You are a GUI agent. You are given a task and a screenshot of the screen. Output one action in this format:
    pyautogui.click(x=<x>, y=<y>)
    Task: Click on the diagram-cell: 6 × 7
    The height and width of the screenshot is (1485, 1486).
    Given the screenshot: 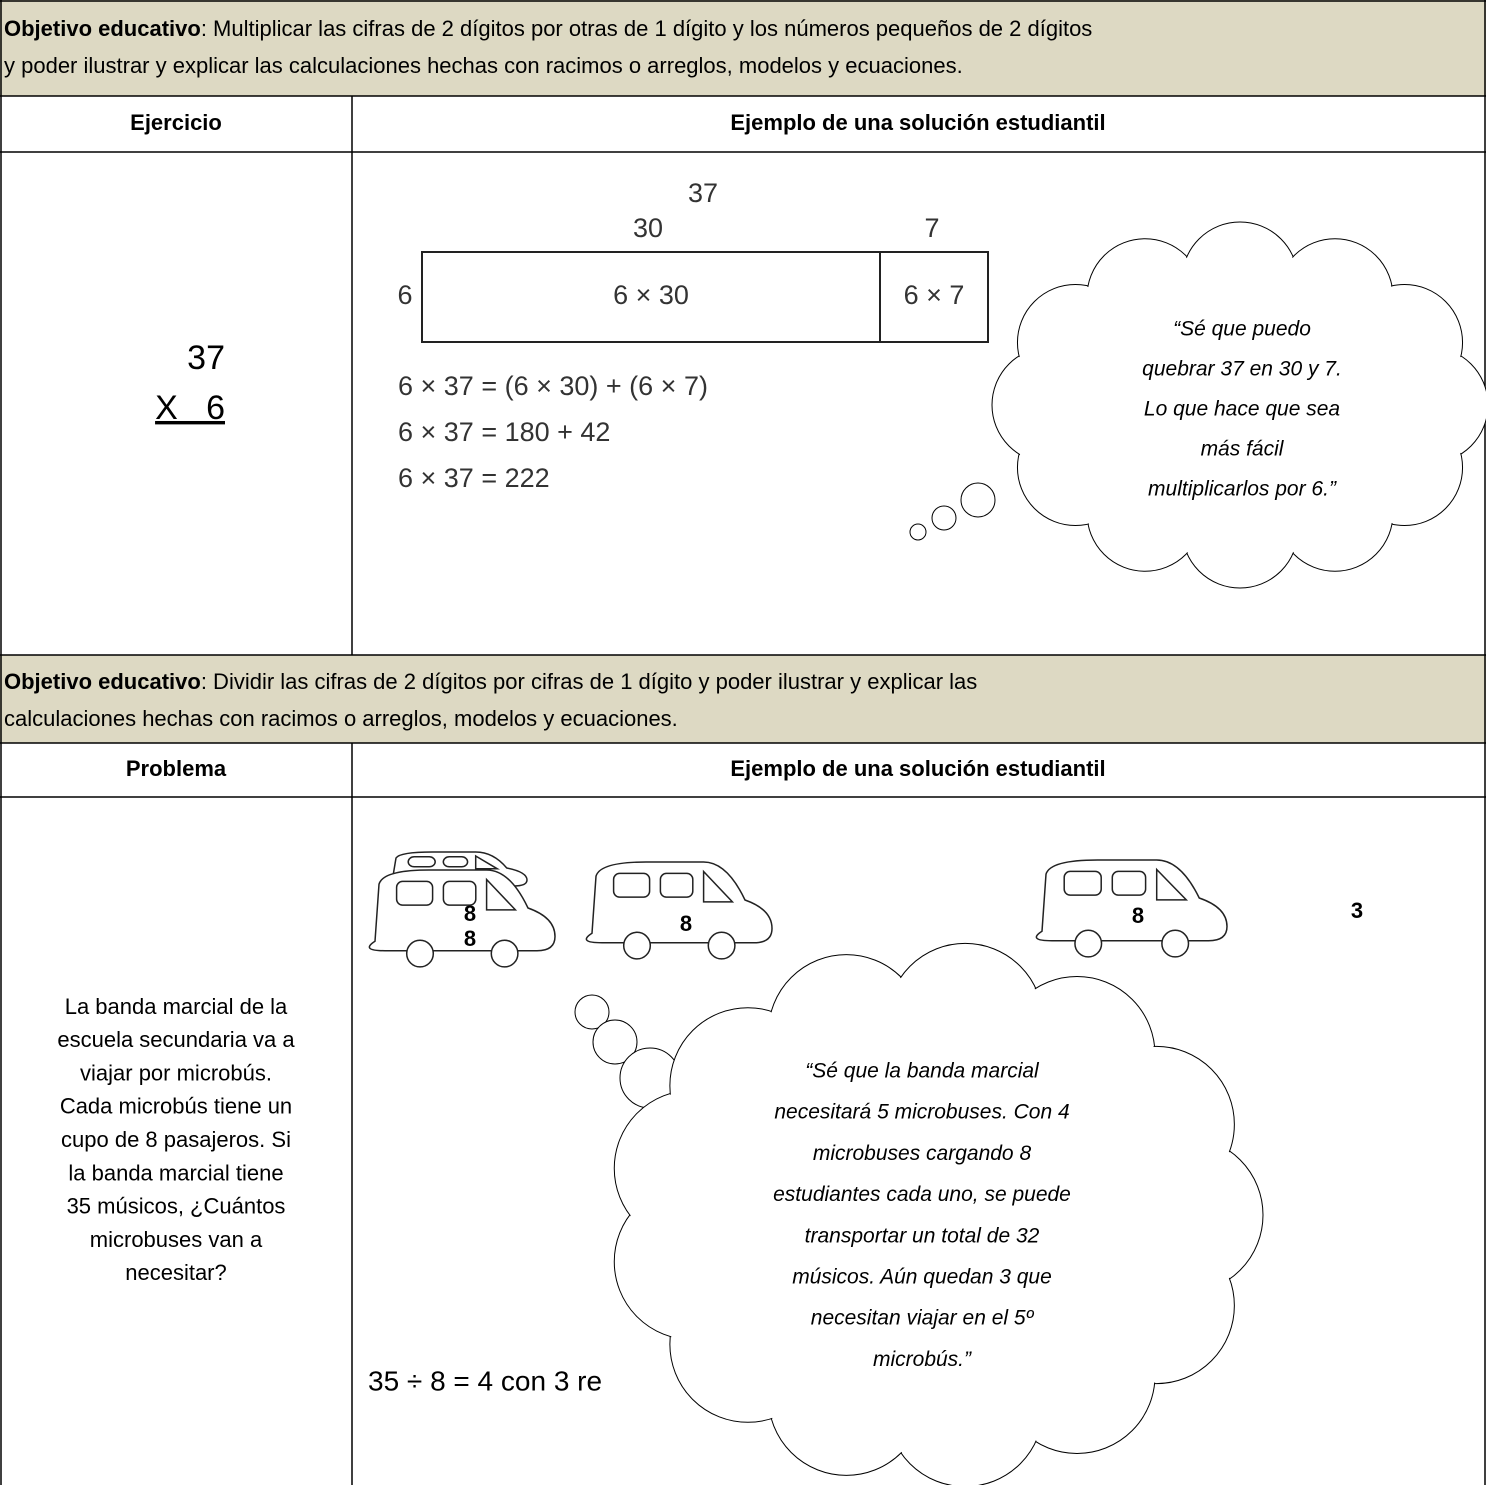 What is the action you would take?
    pyautogui.click(x=934, y=295)
    